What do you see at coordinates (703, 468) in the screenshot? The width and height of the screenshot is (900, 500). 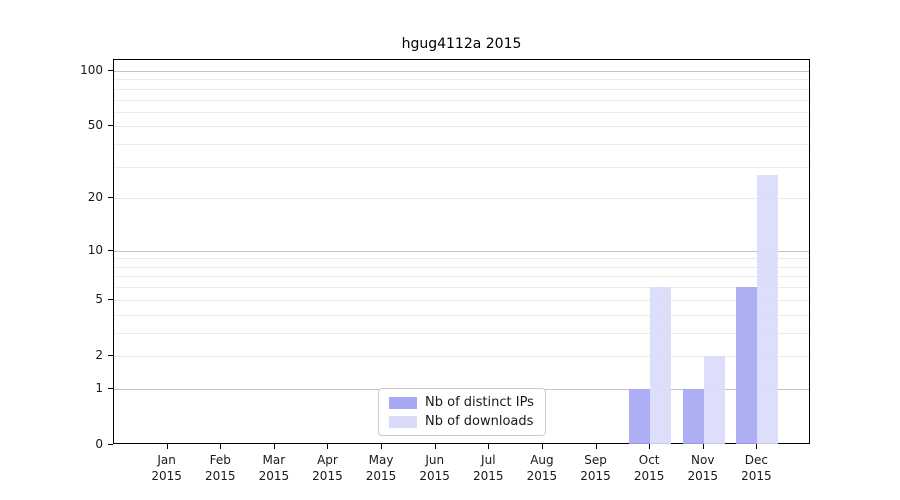 I see `x-axis-tick-label: Nov 2015` at bounding box center [703, 468].